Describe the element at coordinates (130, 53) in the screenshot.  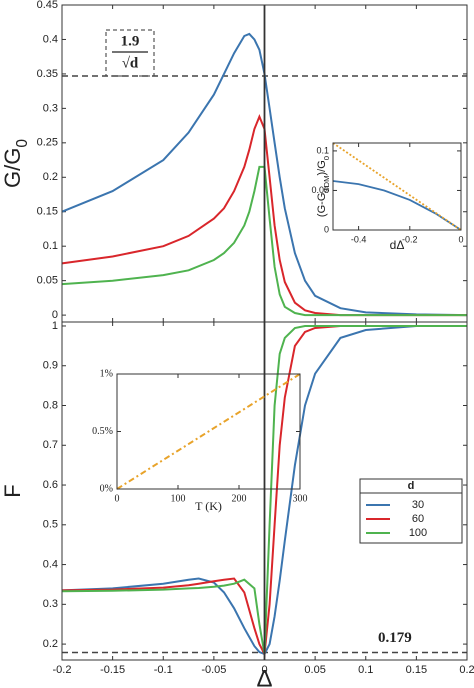
I see `annotation-box` at that location.